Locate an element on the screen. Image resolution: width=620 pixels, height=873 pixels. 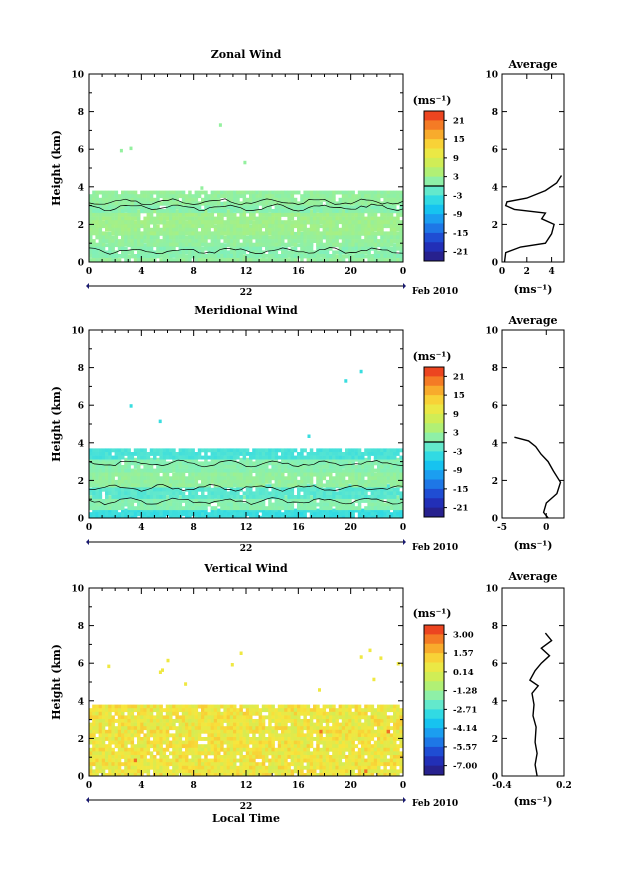
y-axis-label: Height (km) is located at coordinates (56, 168).